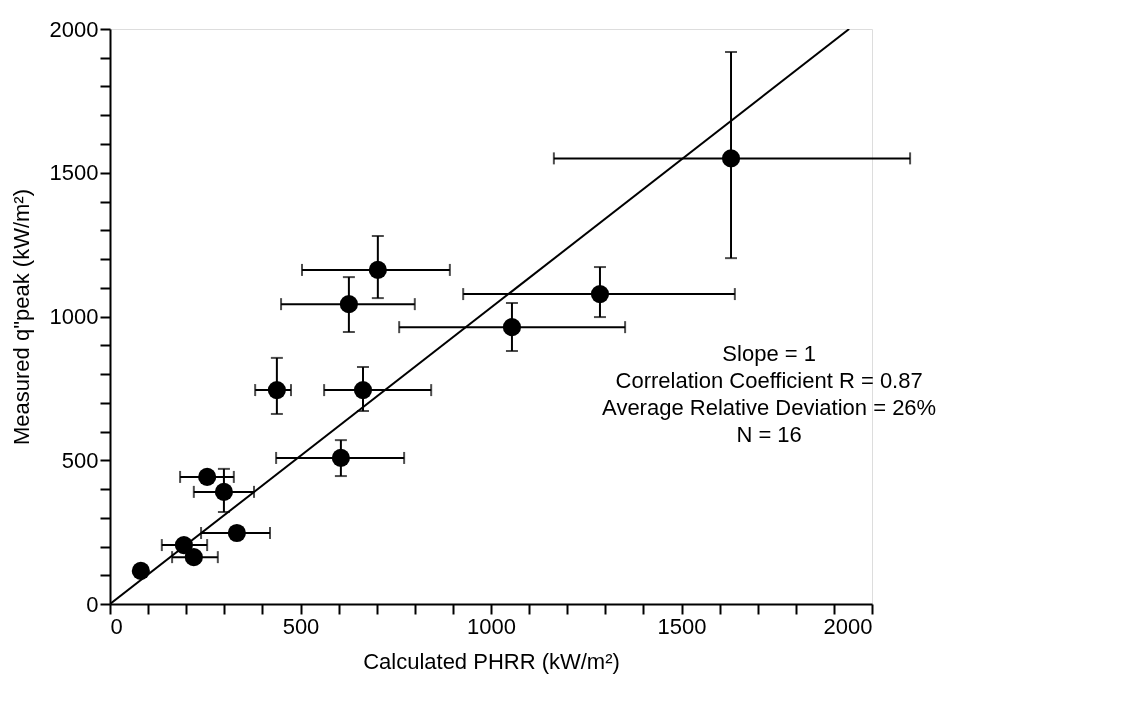 The width and height of the screenshot is (1121, 705). I want to click on y-tick-label: 500, so click(80, 460).